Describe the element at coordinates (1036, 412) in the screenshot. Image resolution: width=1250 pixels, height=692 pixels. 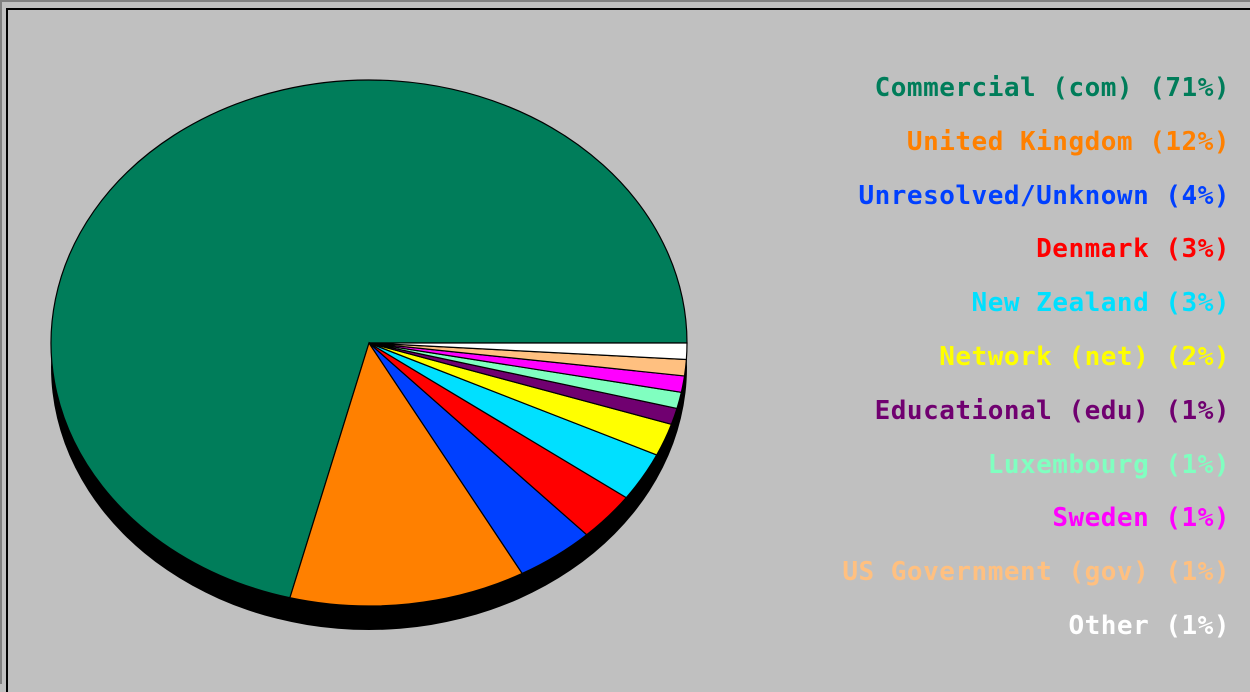
I see `legend-item-6: Educational (edu) (1%)` at that location.